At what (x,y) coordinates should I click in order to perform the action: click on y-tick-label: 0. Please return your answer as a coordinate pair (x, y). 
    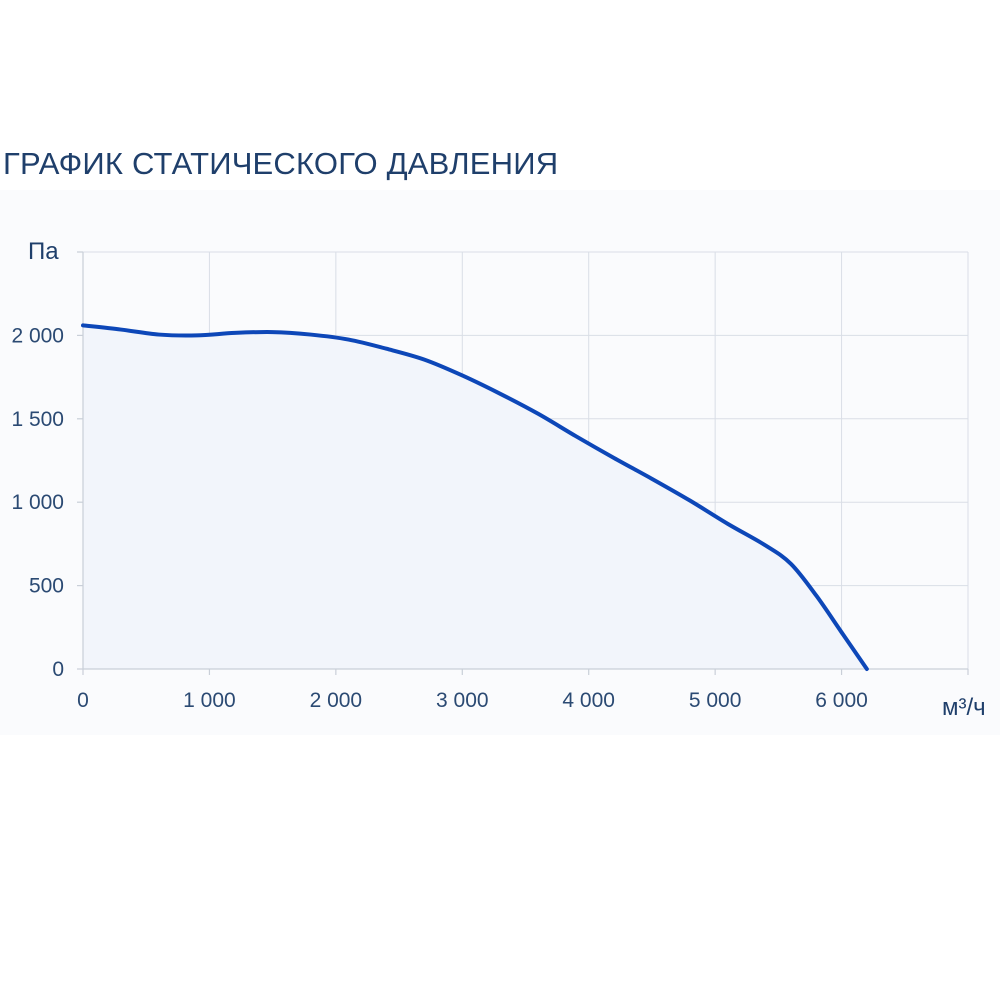
    Looking at the image, I should click on (58, 669).